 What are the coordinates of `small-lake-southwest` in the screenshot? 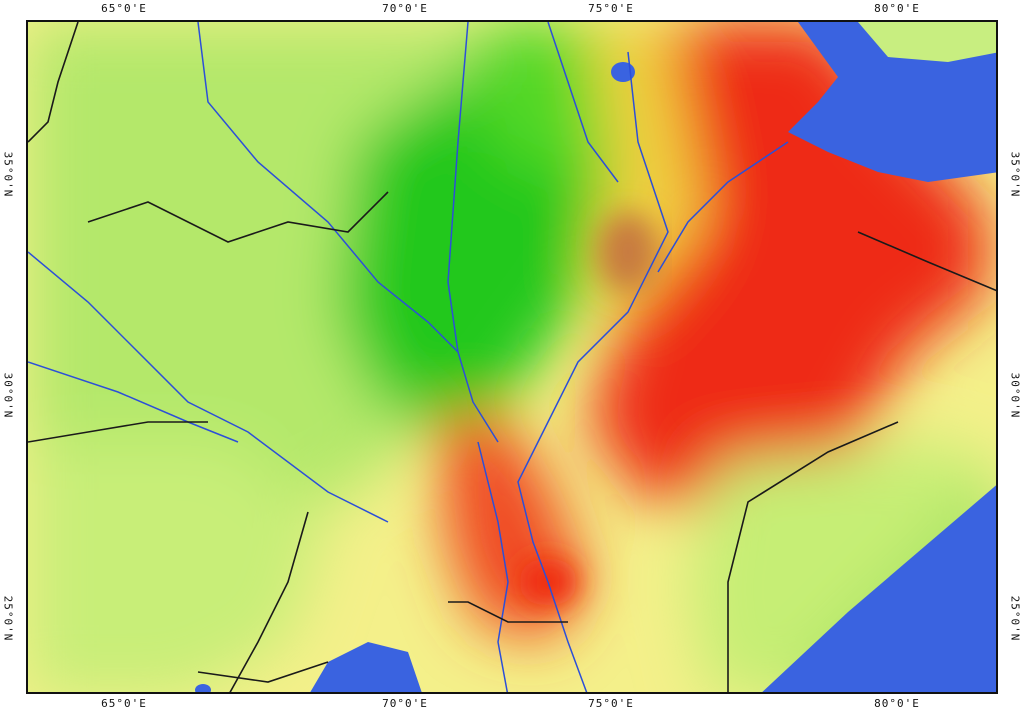 It's located at (203, 688).